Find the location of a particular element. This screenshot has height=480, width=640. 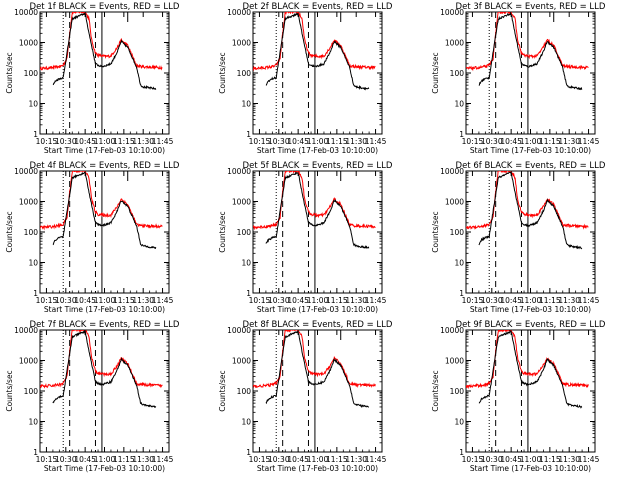

x-tick-label: 11:45 is located at coordinates (163, 300).